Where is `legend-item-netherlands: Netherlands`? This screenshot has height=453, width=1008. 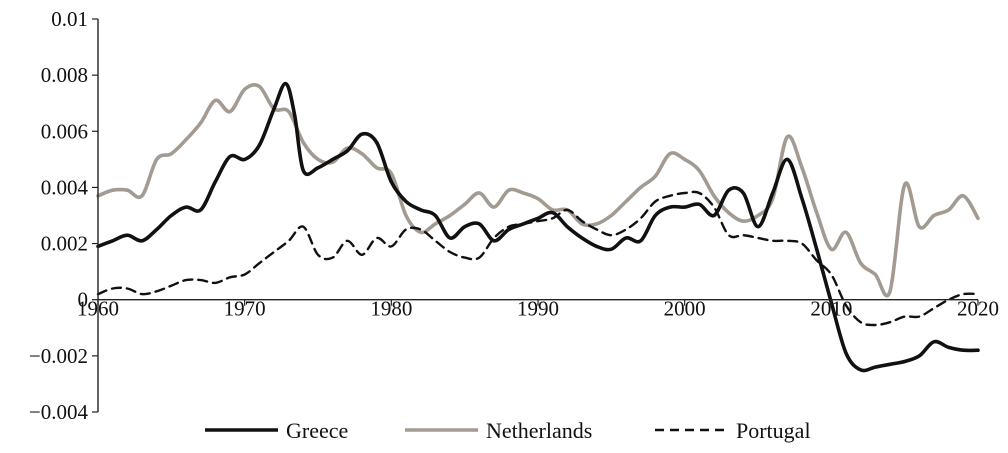 legend-item-netherlands: Netherlands is located at coordinates (498, 430).